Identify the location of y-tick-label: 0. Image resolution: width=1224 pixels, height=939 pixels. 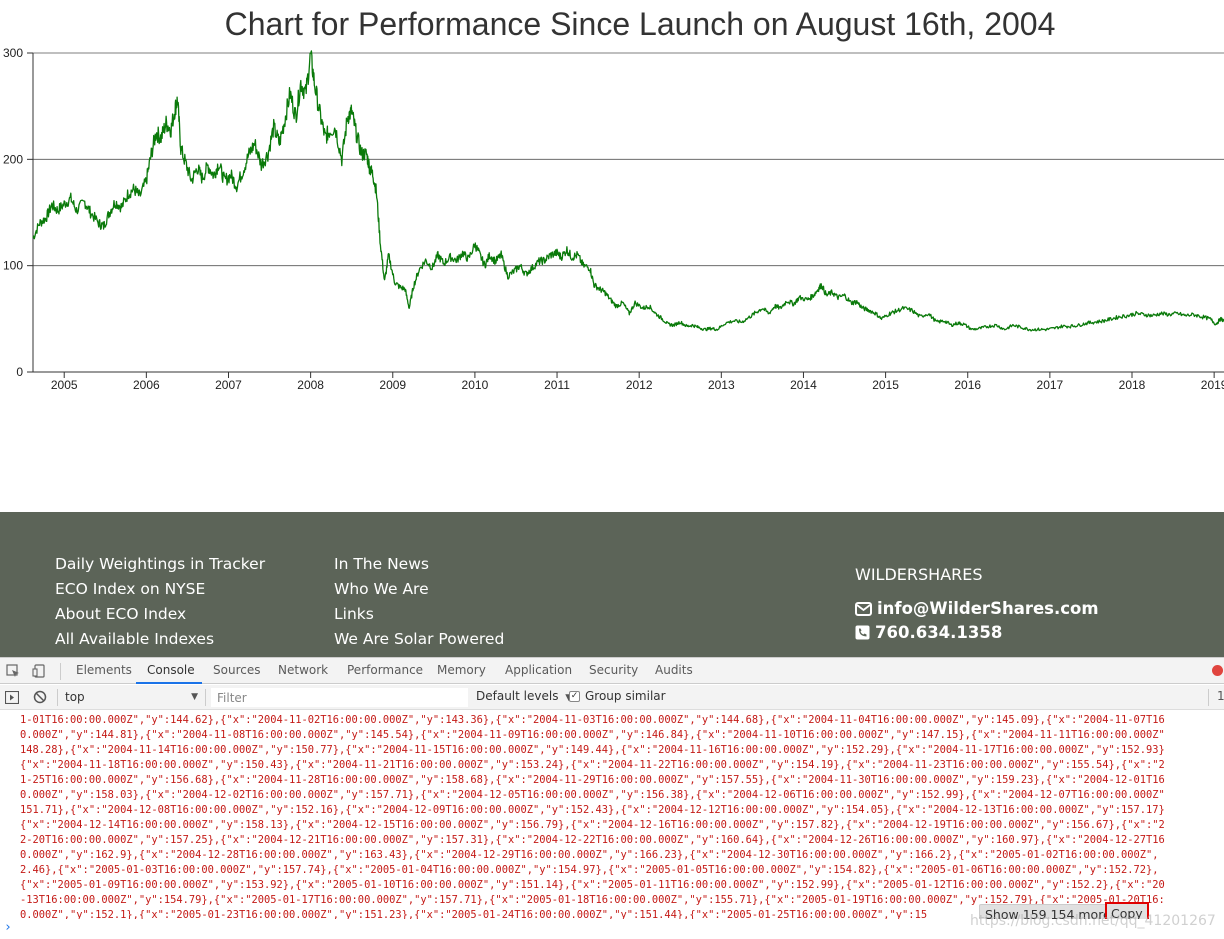
(19, 372).